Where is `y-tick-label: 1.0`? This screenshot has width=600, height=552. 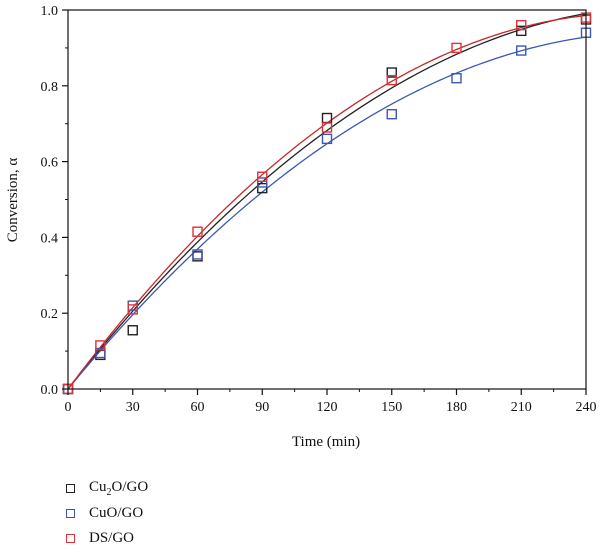 y-tick-label: 1.0 is located at coordinates (50, 11).